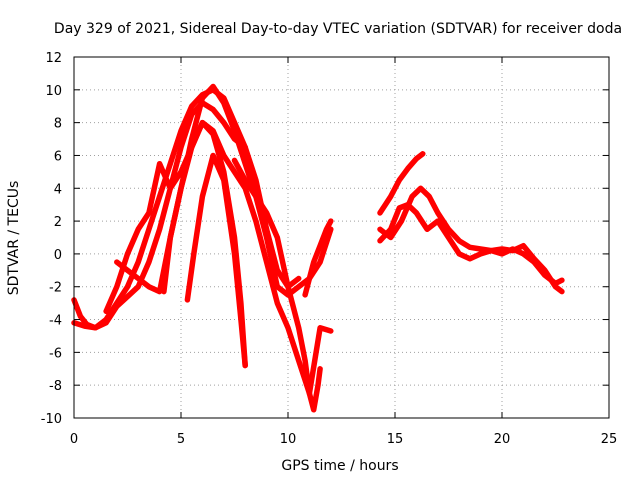 Image resolution: width=640 pixels, height=480 pixels. Describe the element at coordinates (609, 439) in the screenshot. I see `x-tick-label: 25` at that location.